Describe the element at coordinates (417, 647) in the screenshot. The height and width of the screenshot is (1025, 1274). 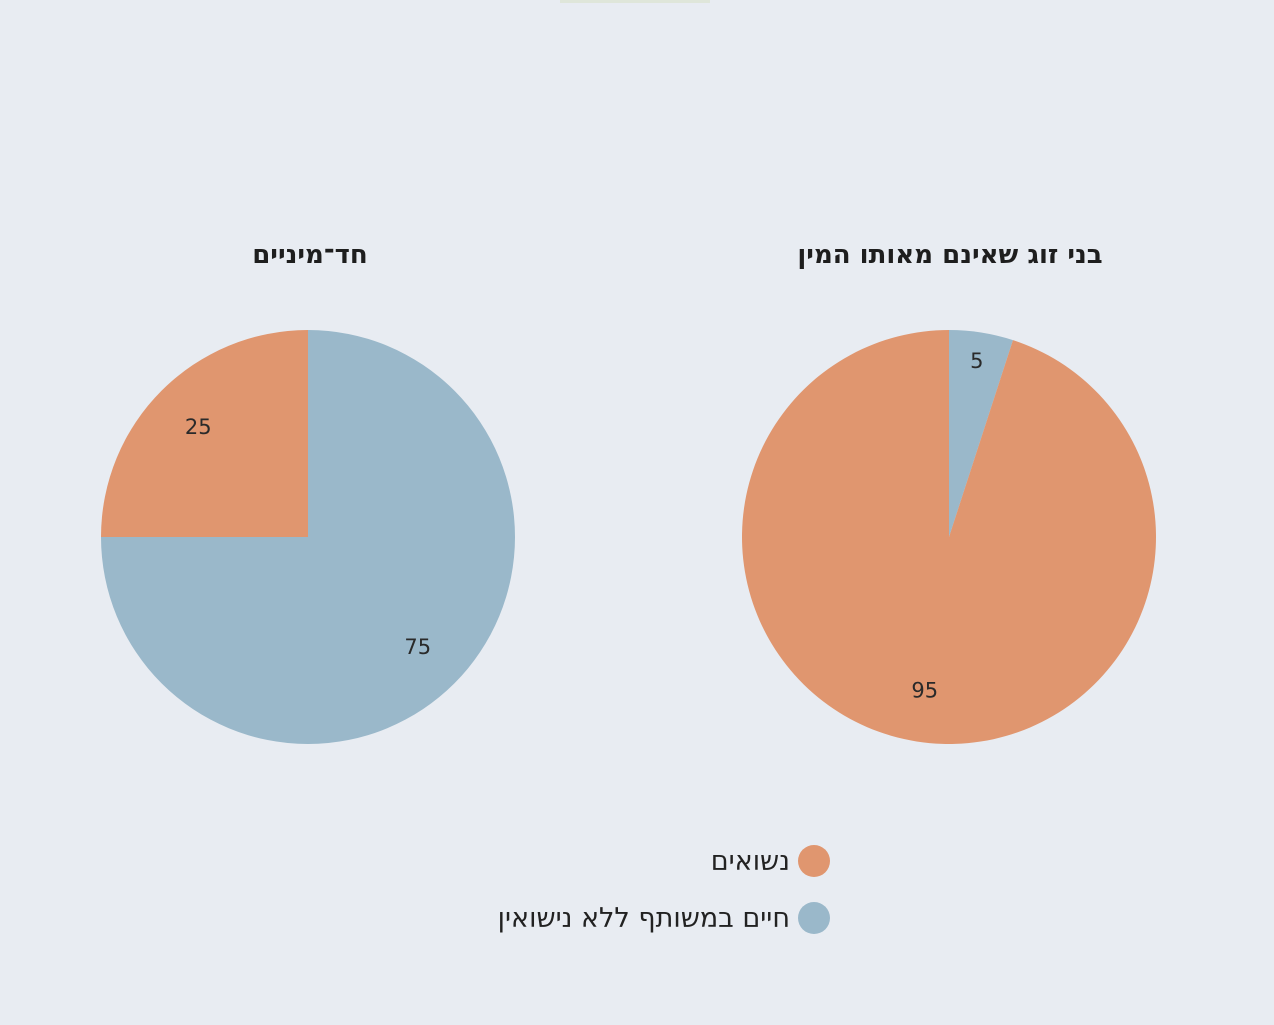
I see `slice-value-label: 75` at that location.